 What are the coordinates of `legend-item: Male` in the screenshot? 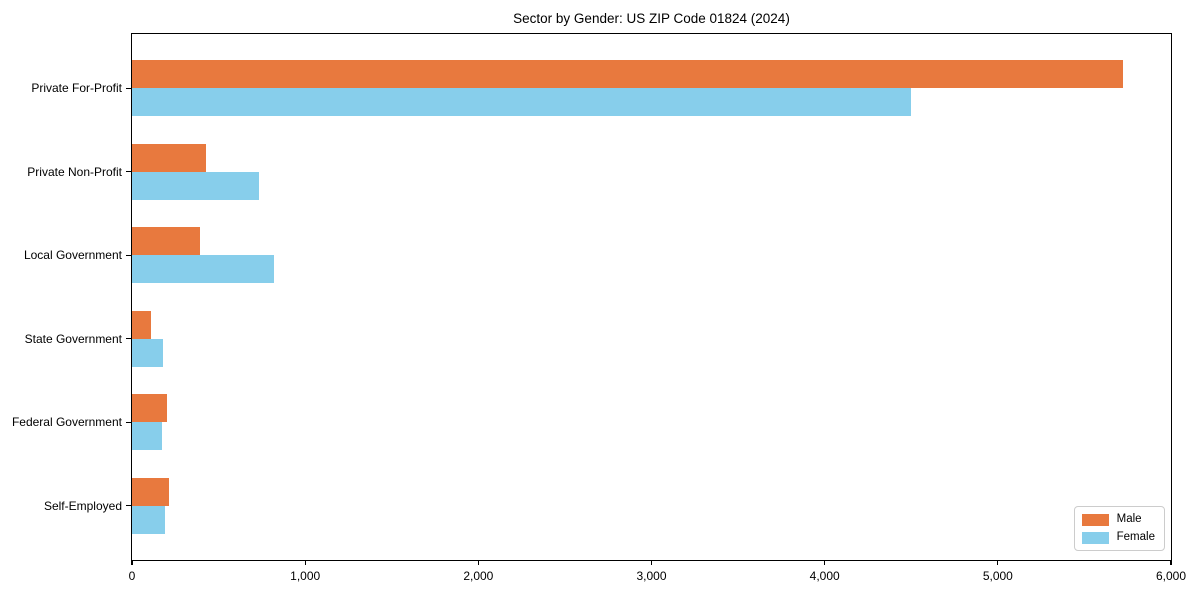 It's located at (1118, 519).